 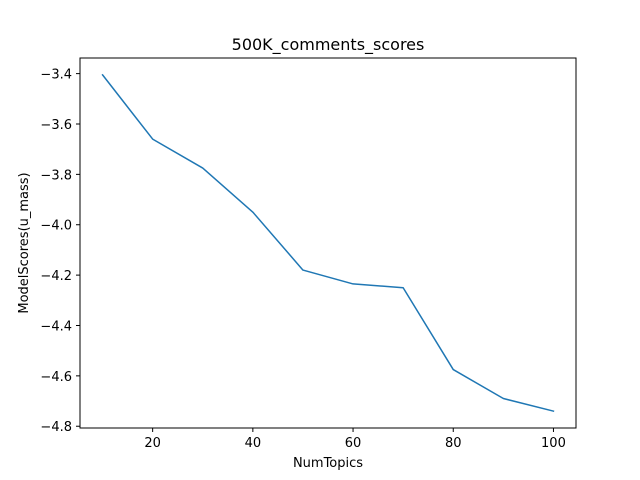 What do you see at coordinates (56, 427) in the screenshot?
I see `y-tick-label: −4.8` at bounding box center [56, 427].